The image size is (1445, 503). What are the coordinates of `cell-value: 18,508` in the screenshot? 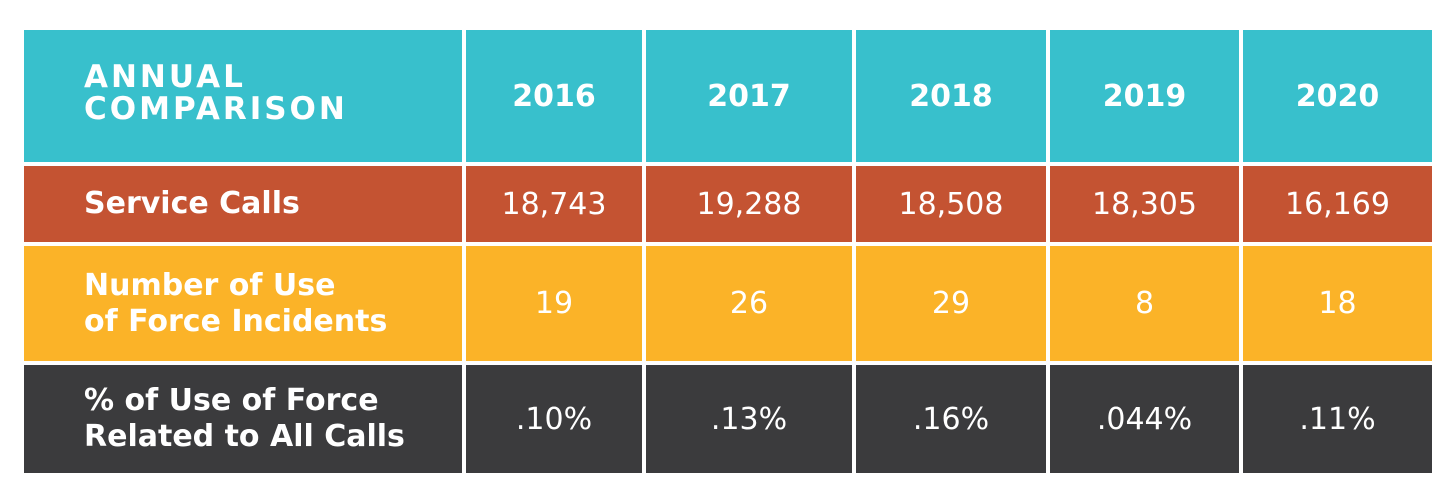 It's located at (951, 204).